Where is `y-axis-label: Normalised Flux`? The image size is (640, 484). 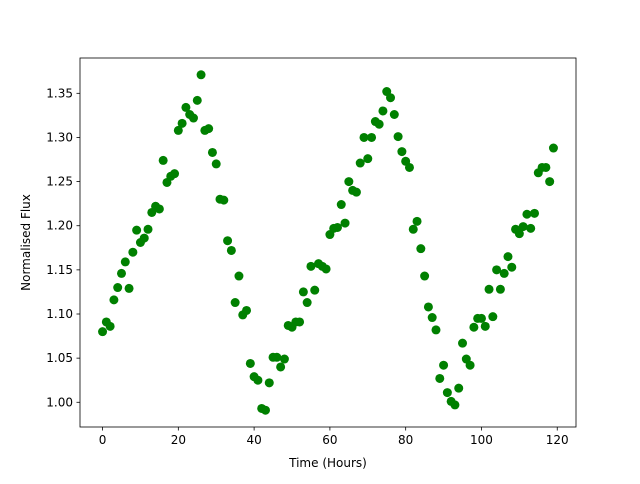
y-axis-label: Normalised Flux is located at coordinates (26, 242).